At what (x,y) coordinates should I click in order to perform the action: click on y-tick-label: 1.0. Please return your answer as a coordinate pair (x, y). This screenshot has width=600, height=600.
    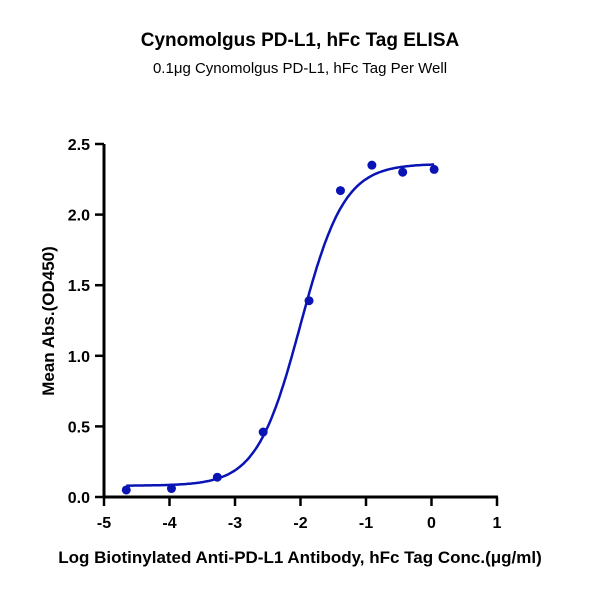
    Looking at the image, I should click on (79, 357).